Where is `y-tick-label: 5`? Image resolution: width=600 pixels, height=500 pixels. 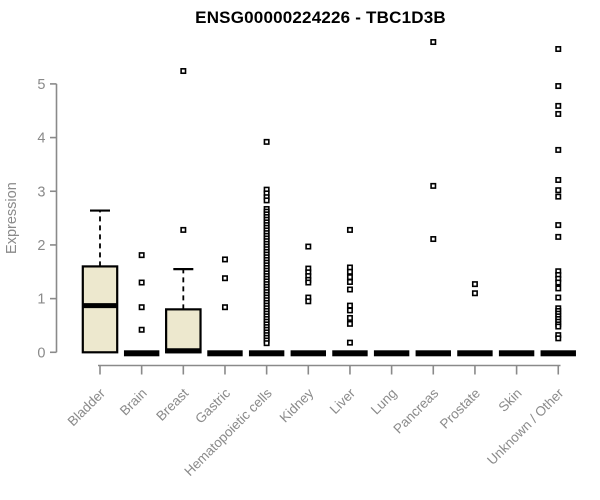
y-tick-label: 5 is located at coordinates (41, 85).